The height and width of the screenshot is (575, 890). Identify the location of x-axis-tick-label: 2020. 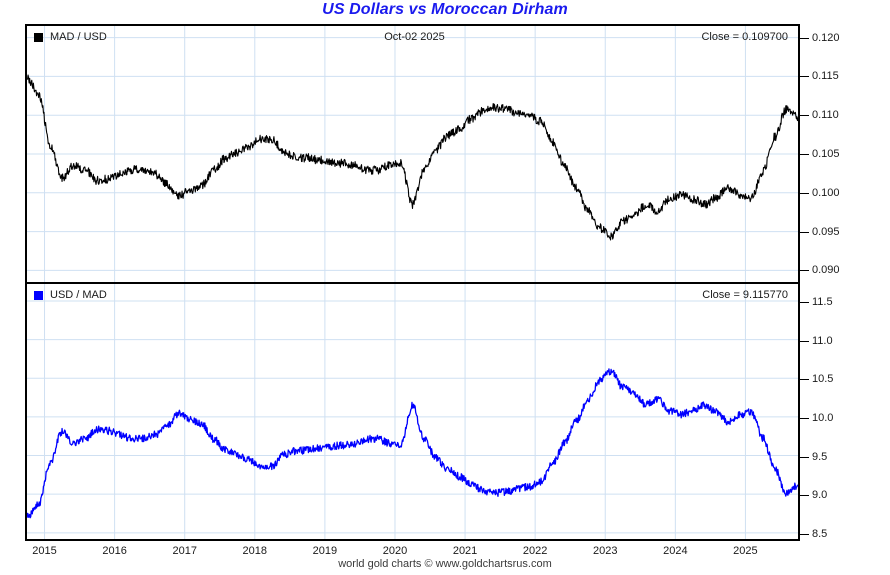
(395, 551).